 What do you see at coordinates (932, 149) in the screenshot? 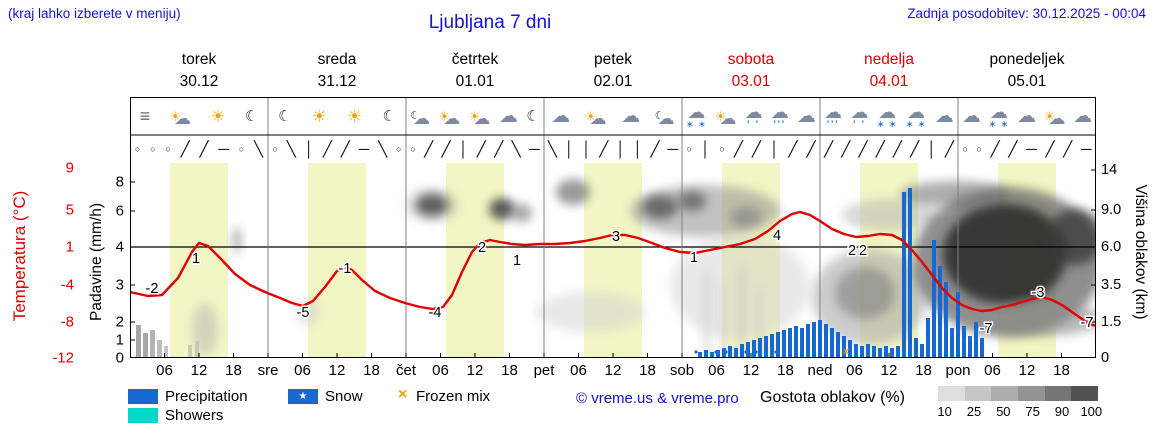
I see `wind-barb-icon: │` at bounding box center [932, 149].